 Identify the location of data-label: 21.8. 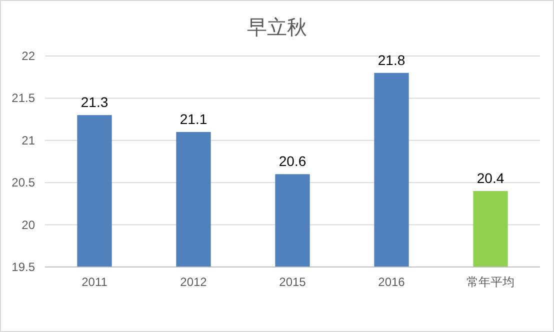
(392, 60).